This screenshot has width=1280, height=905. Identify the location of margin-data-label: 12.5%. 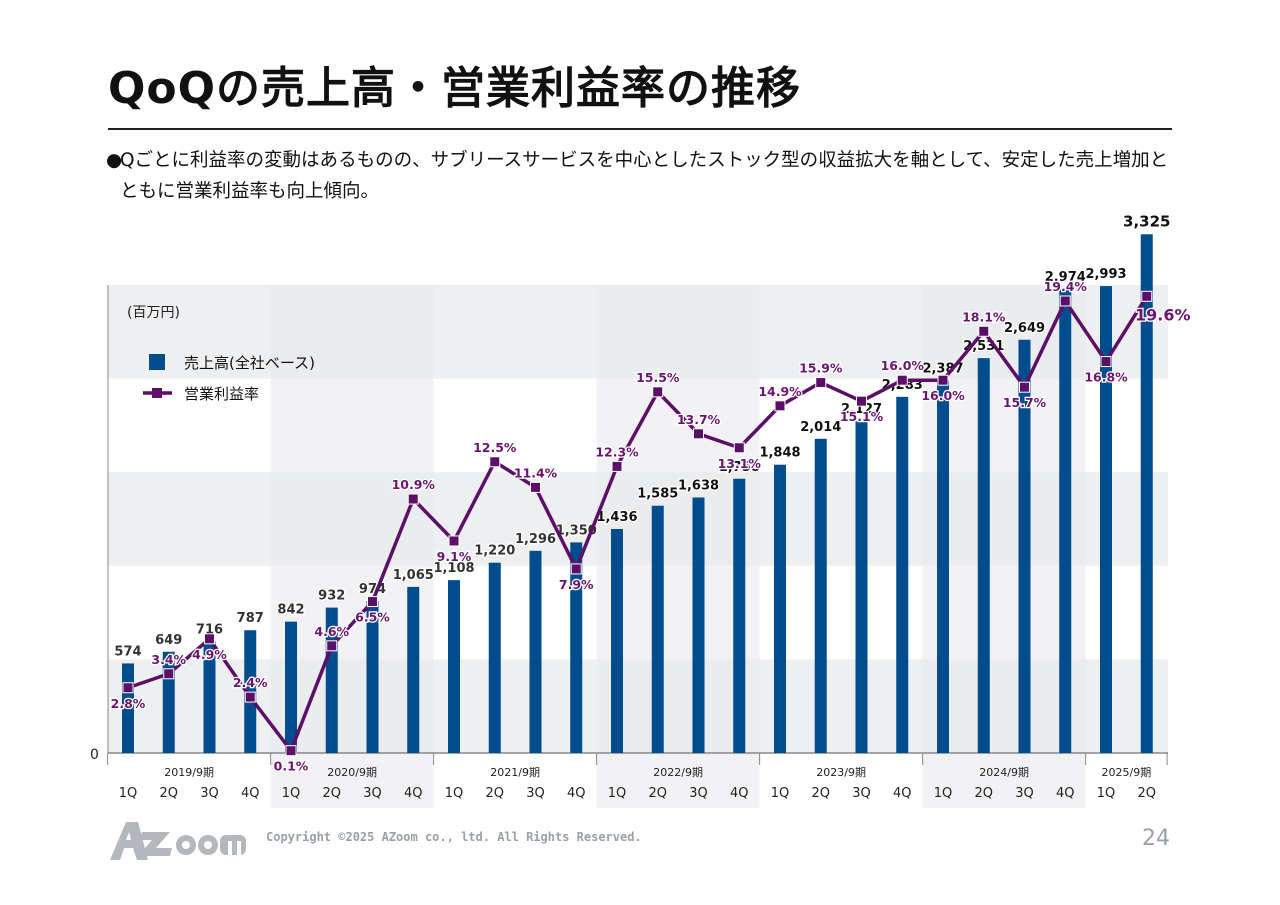
(495, 447).